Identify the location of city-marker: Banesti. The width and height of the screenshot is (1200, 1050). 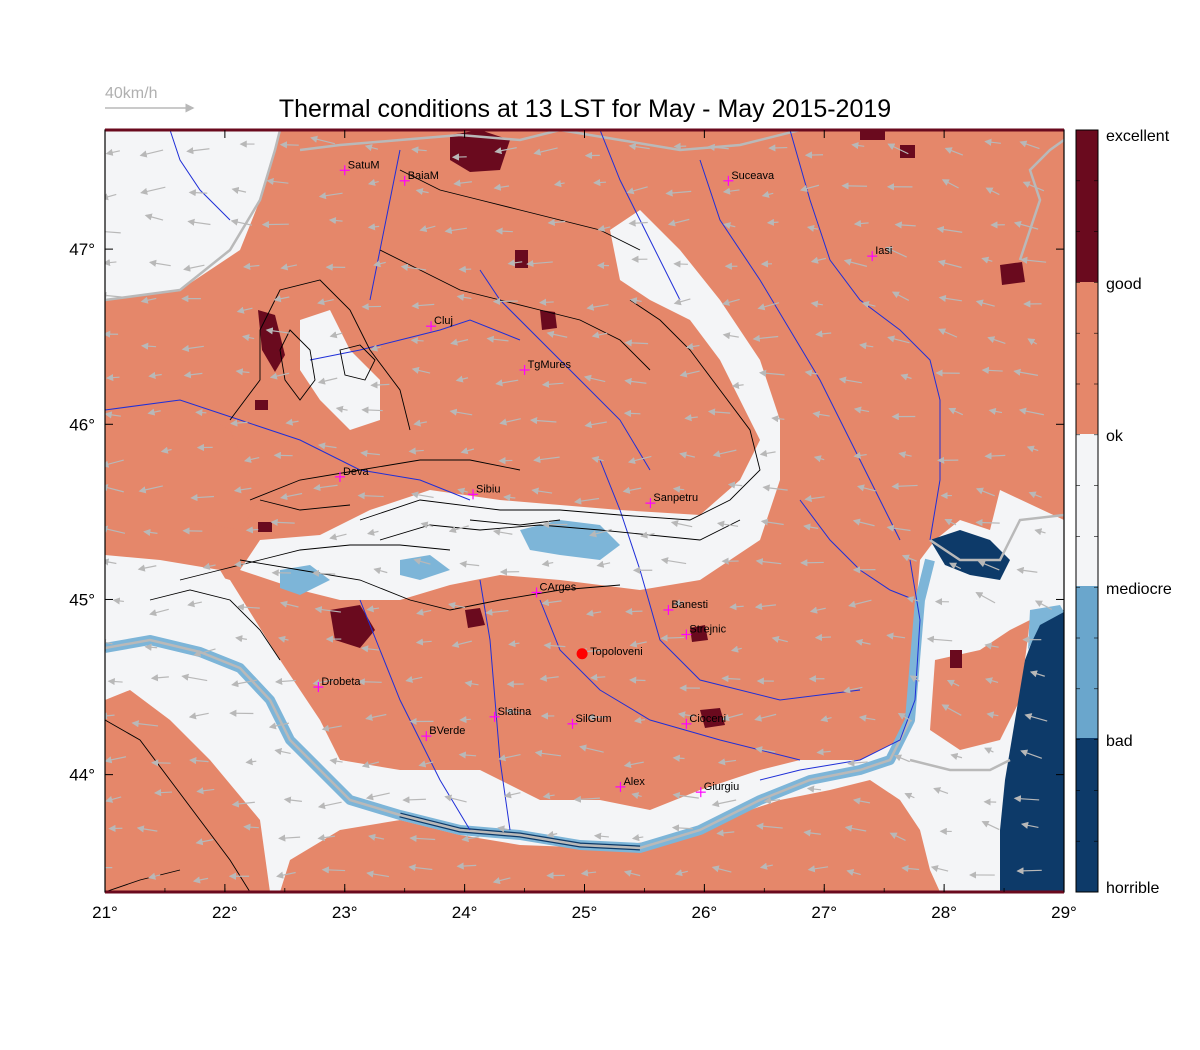
(685, 607).